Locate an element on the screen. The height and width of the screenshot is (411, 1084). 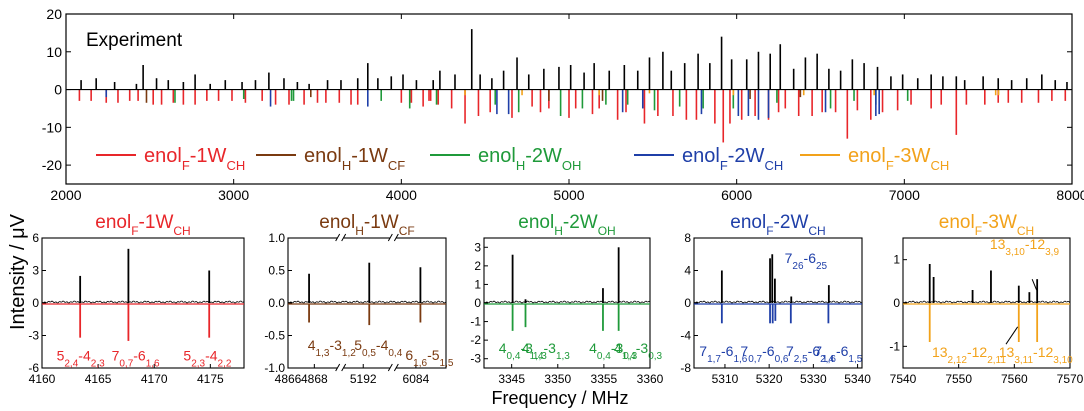
y-tick-label: 1.0 is located at coordinates (276, 238).